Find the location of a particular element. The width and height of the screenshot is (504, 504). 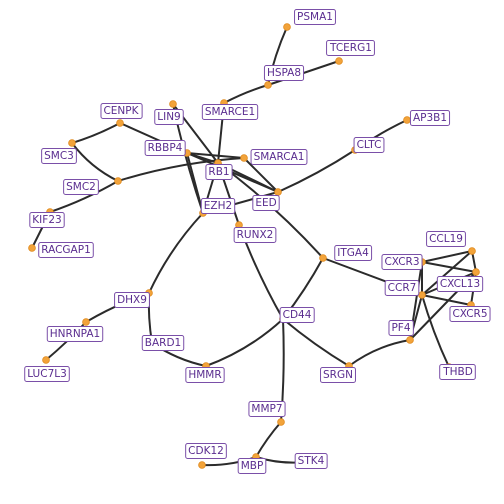

edge-ccl19-ccr7 is located at coordinates (447, 273).